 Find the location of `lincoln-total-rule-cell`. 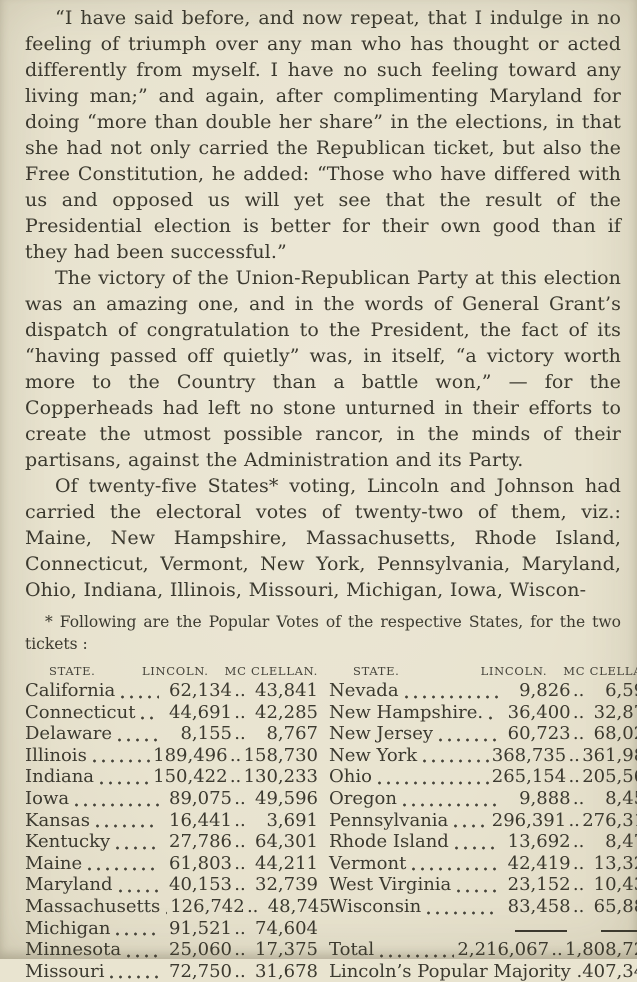

lincoln-total-rule-cell is located at coordinates (536, 934).